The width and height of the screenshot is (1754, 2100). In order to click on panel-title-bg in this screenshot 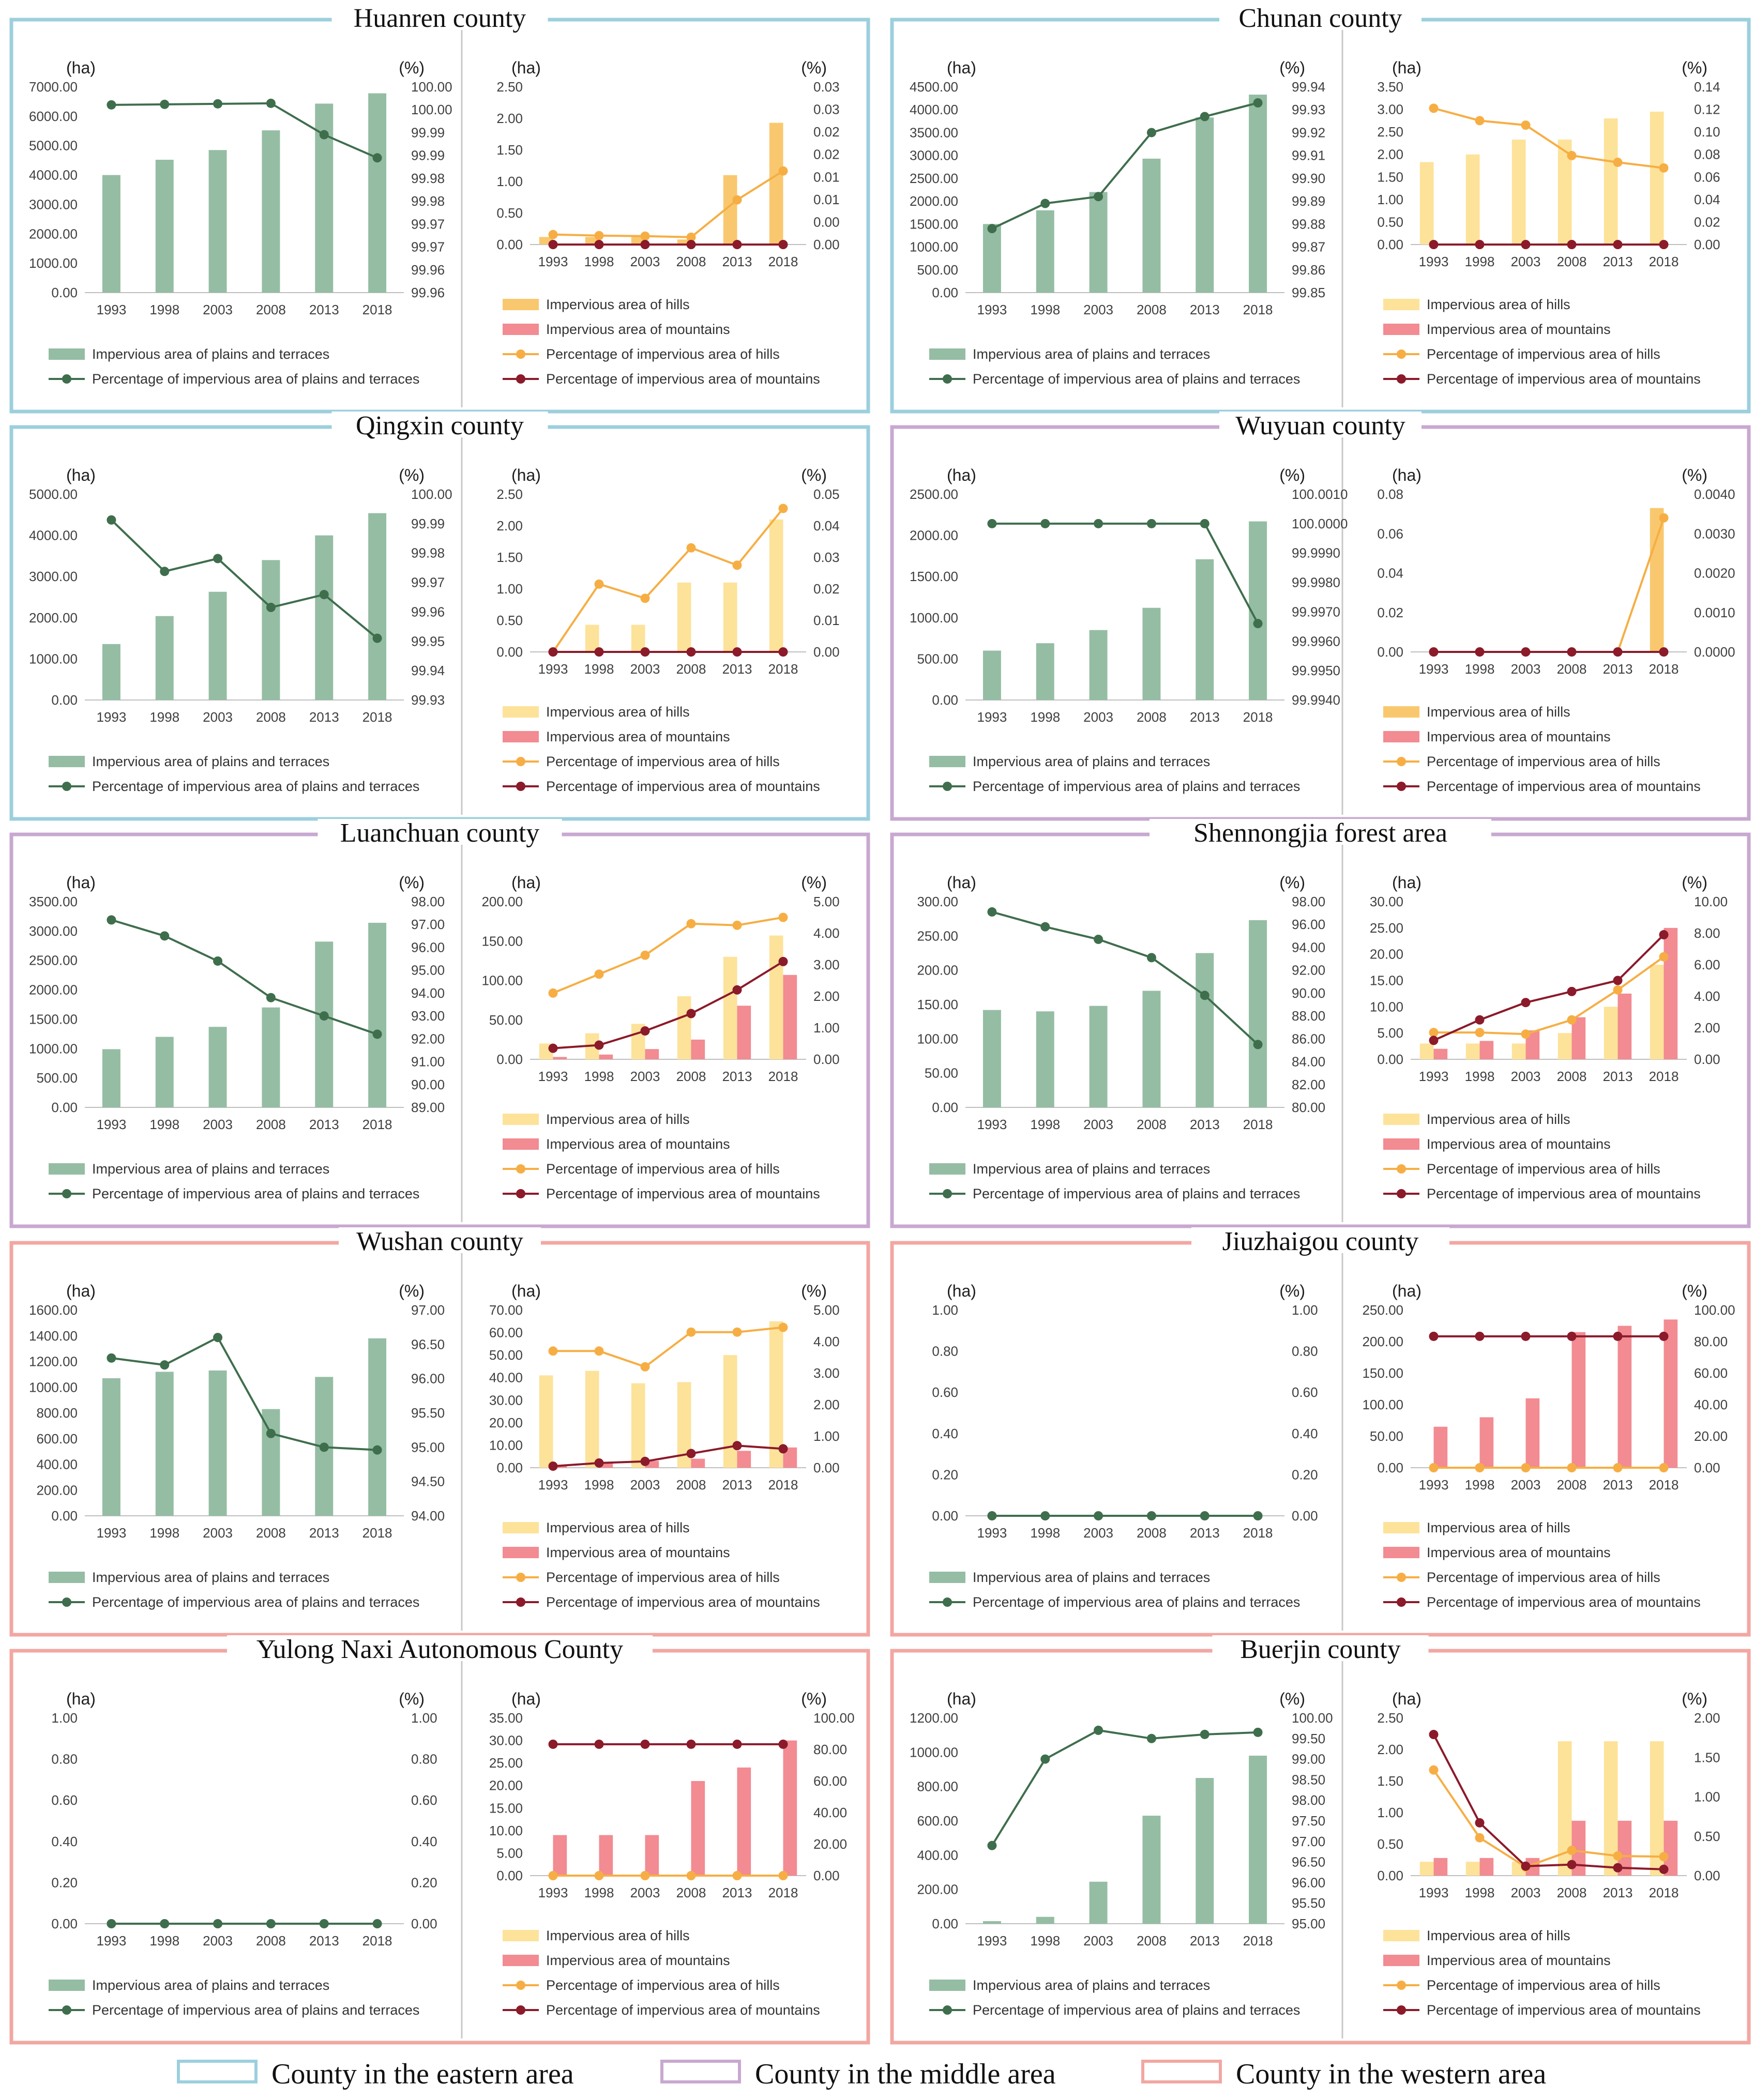, I will do `click(440, 1649)`.